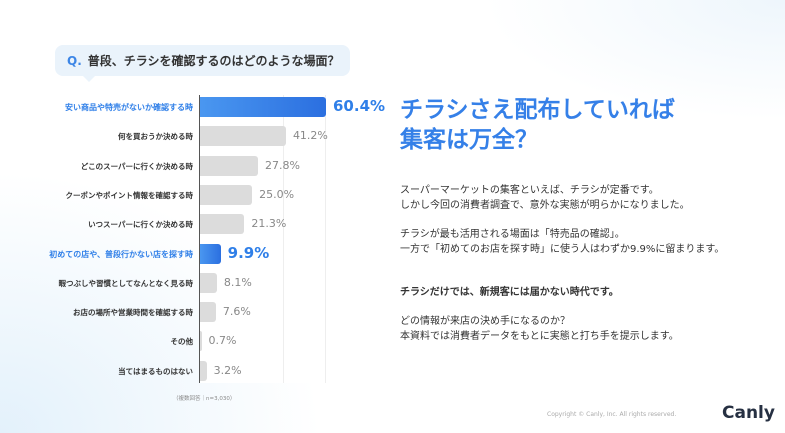 This screenshot has height=433, width=785. I want to click on bar-row: クーポンやポイント情報を確認する時 25.0%, so click(200, 194).